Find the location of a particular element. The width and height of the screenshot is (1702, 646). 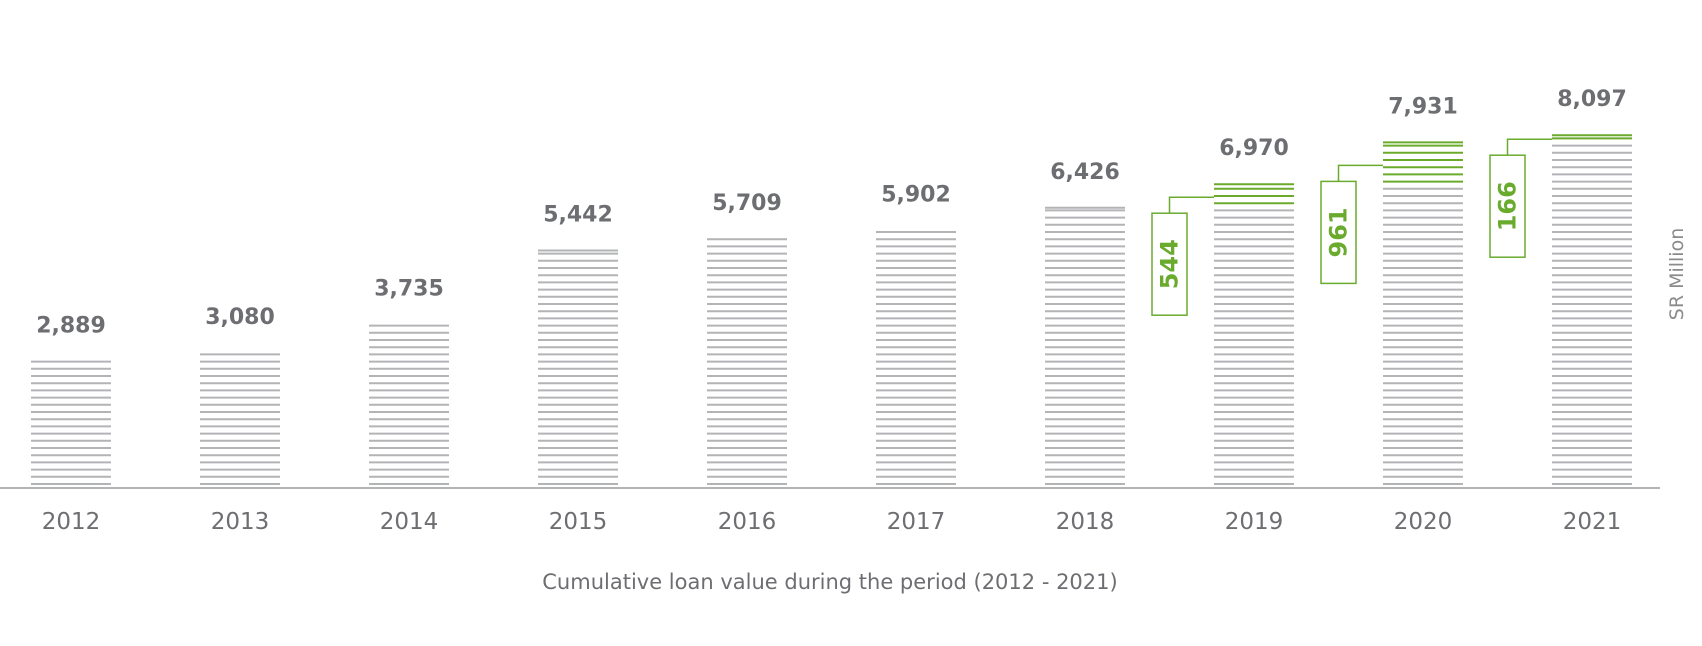

value-label-2015: 5,442 is located at coordinates (578, 215).